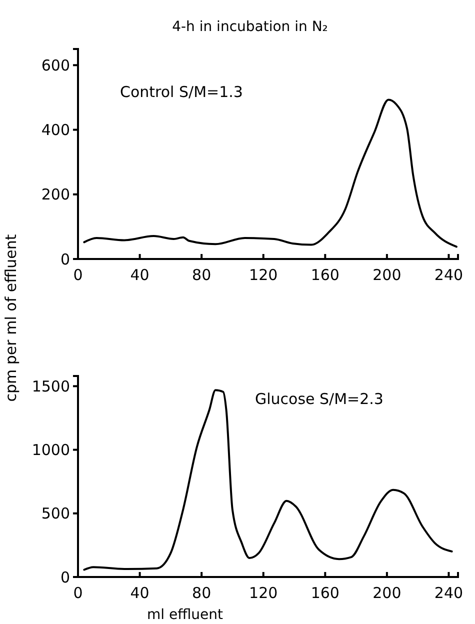 The width and height of the screenshot is (475, 624). Describe the element at coordinates (55, 513) in the screenshot. I see `y-tick-label: 500` at that location.